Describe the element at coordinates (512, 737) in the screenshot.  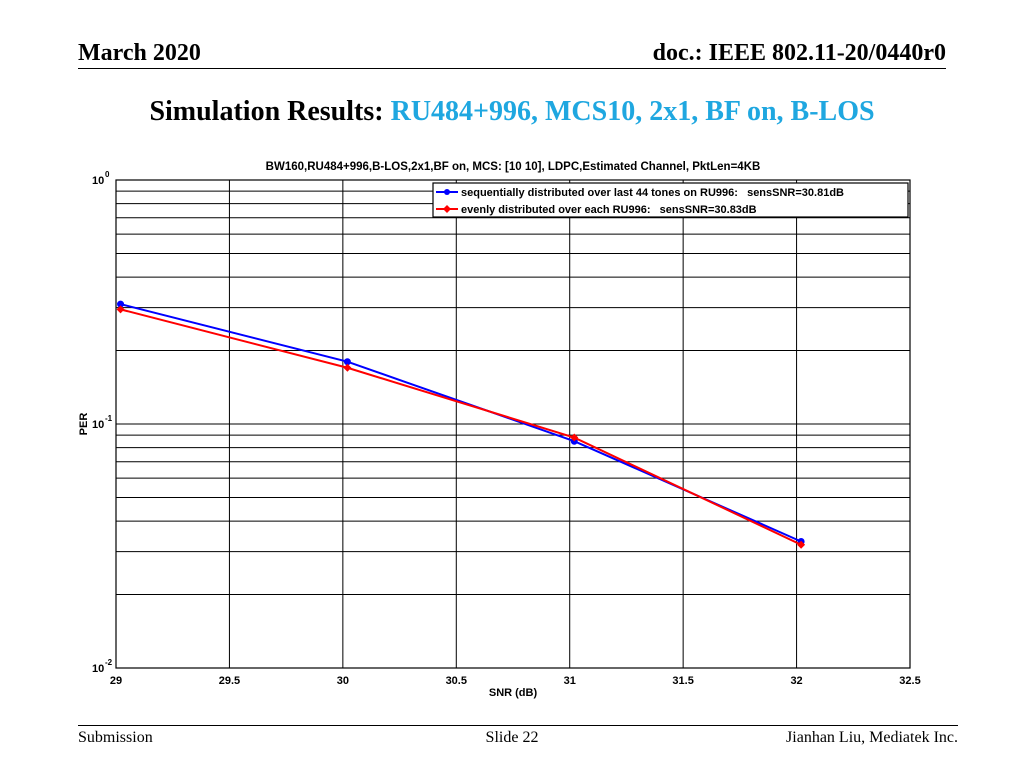
I see `footer-slide-number: Slide 22` at that location.